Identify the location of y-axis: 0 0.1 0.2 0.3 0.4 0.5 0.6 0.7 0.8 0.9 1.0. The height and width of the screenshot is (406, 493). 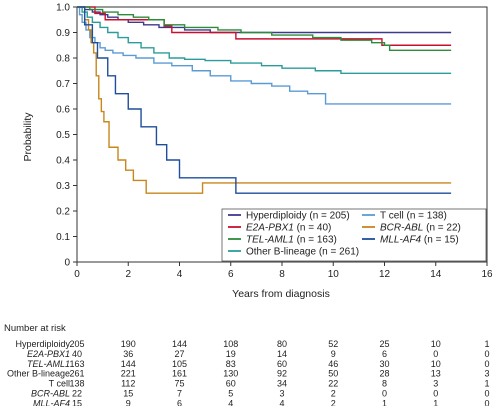
(66, 136).